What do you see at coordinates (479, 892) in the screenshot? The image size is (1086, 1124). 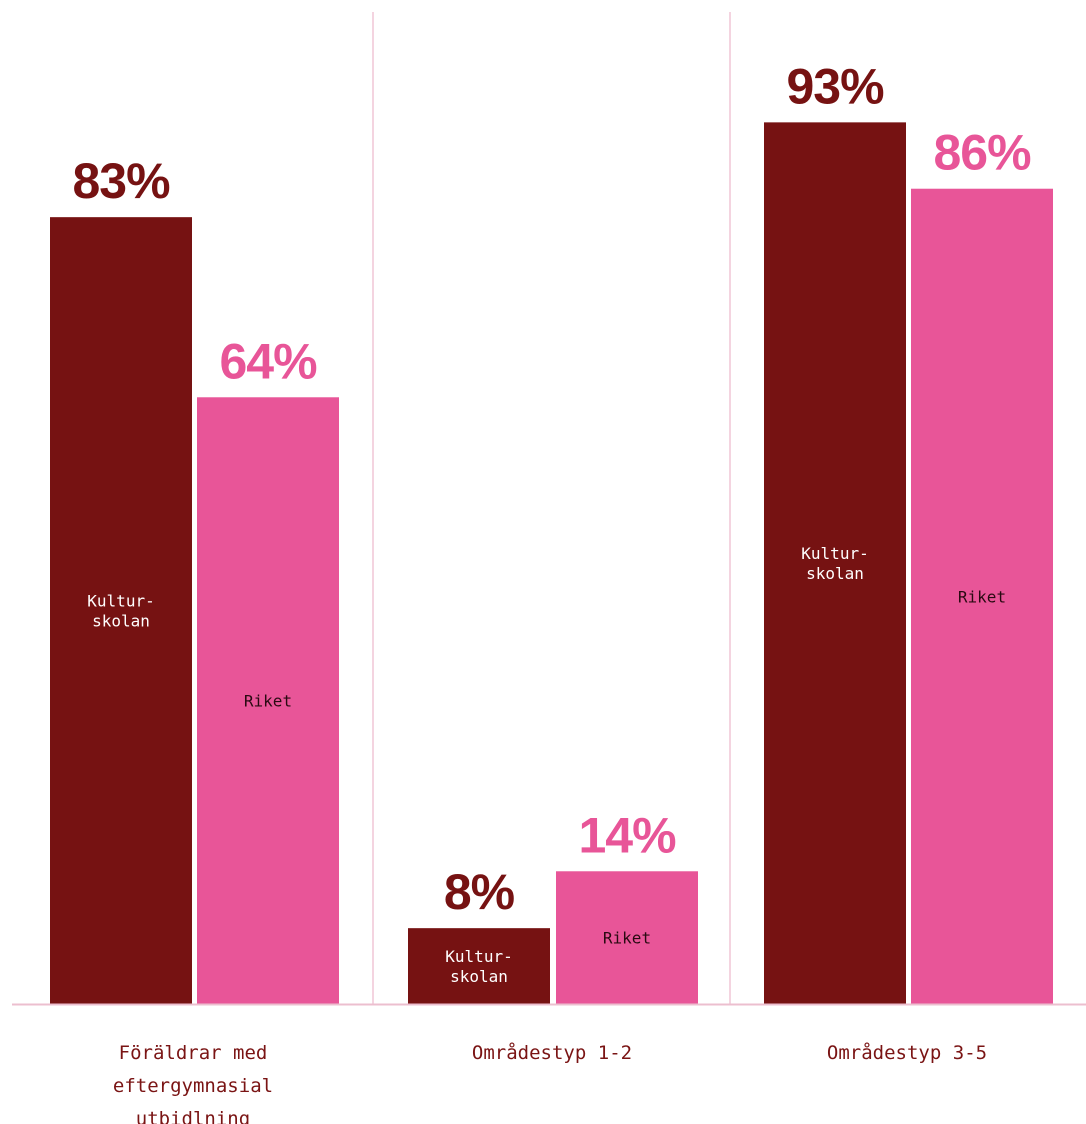 I see `value-label: 8%` at bounding box center [479, 892].